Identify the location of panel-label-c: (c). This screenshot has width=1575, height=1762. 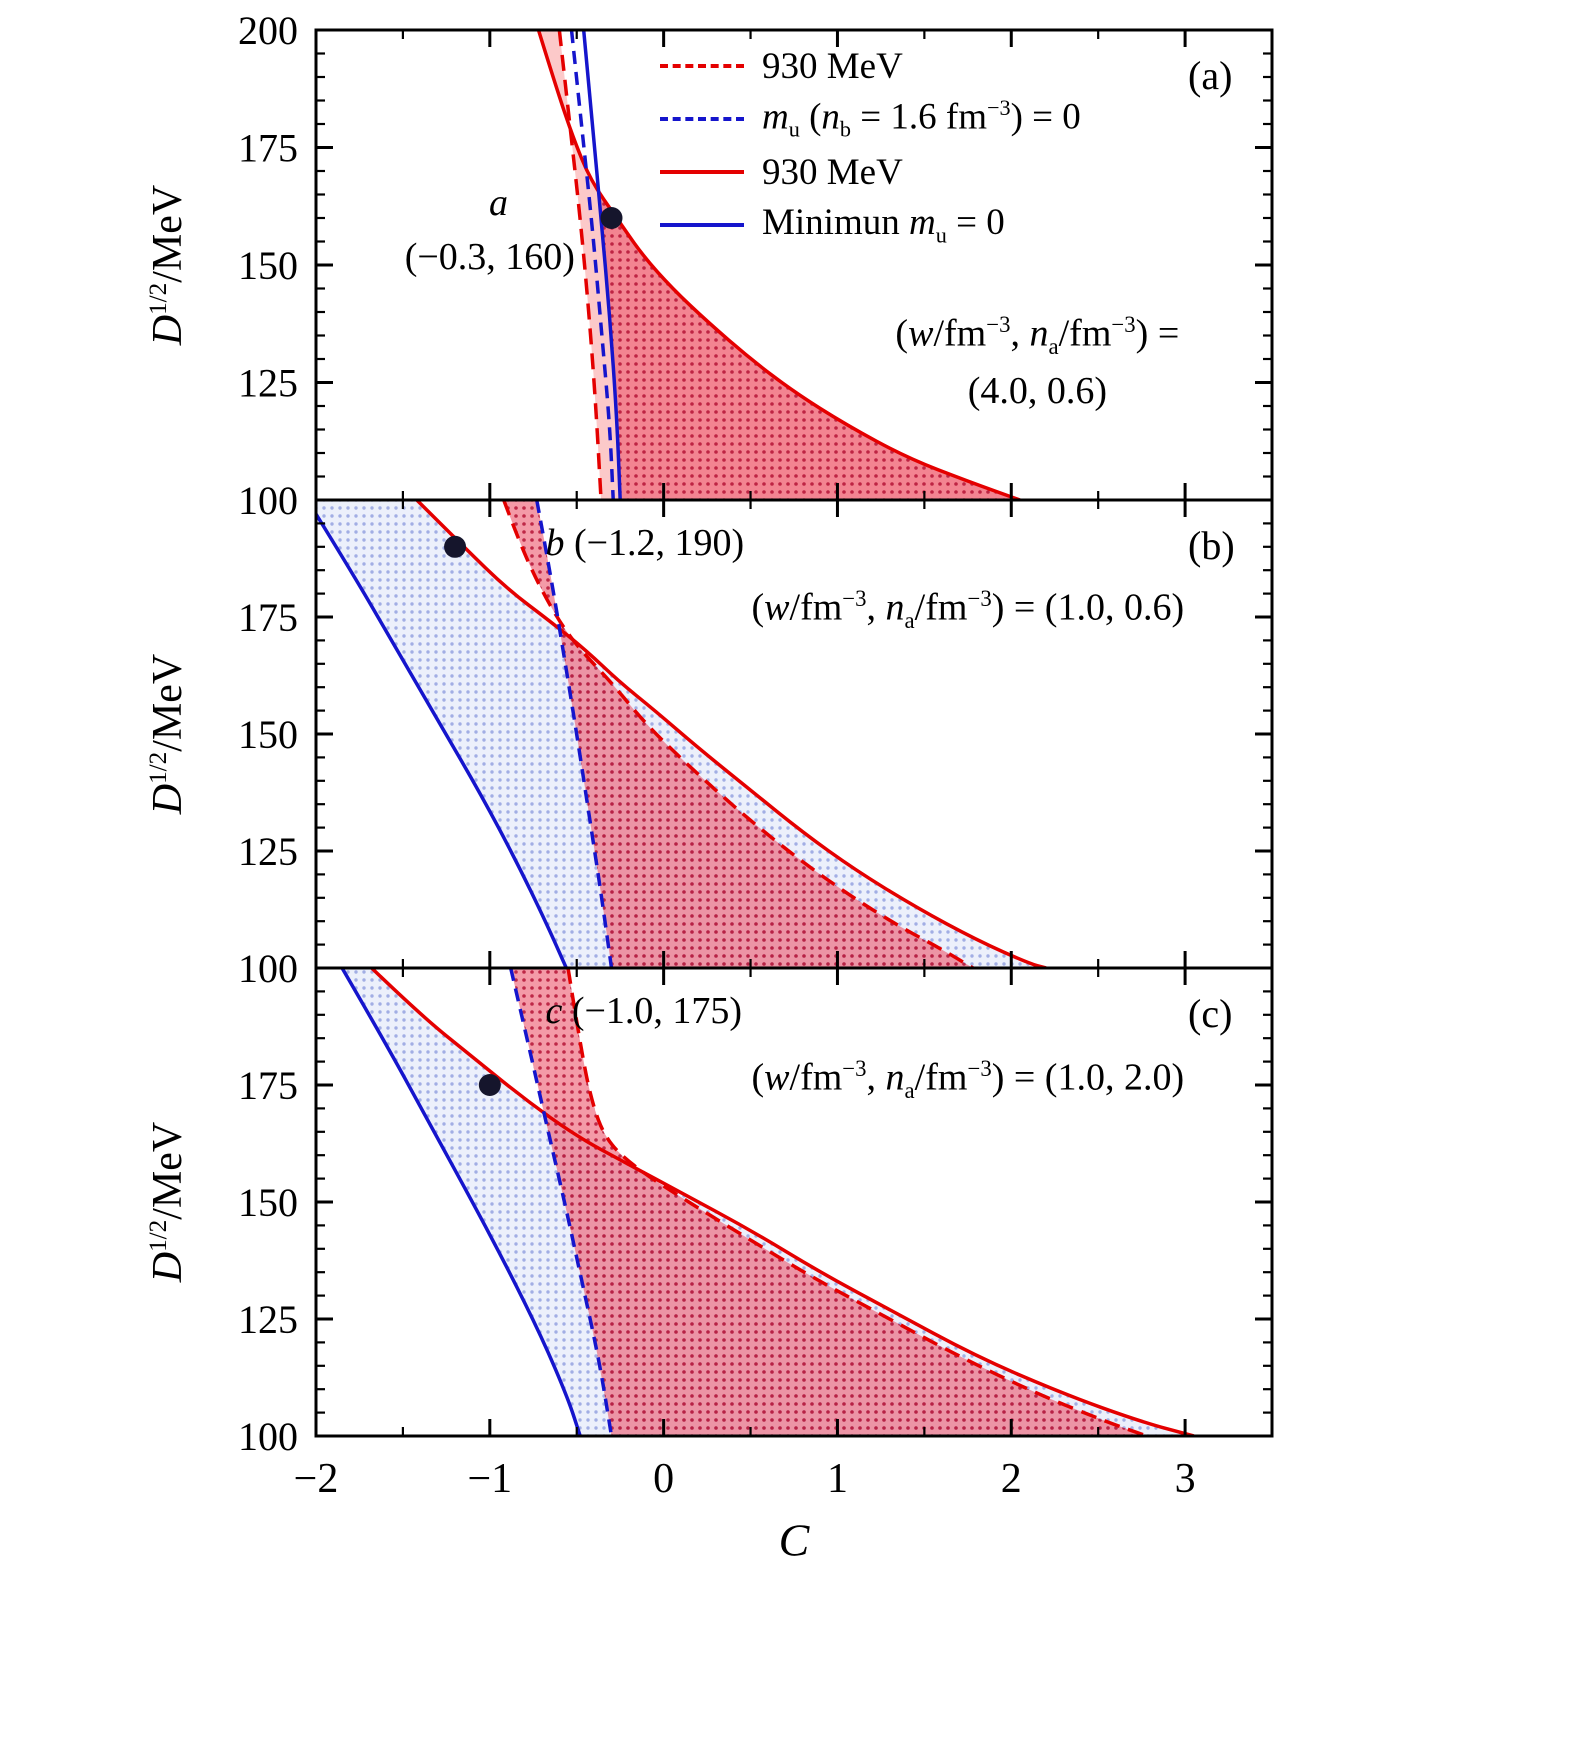
(1210, 1013).